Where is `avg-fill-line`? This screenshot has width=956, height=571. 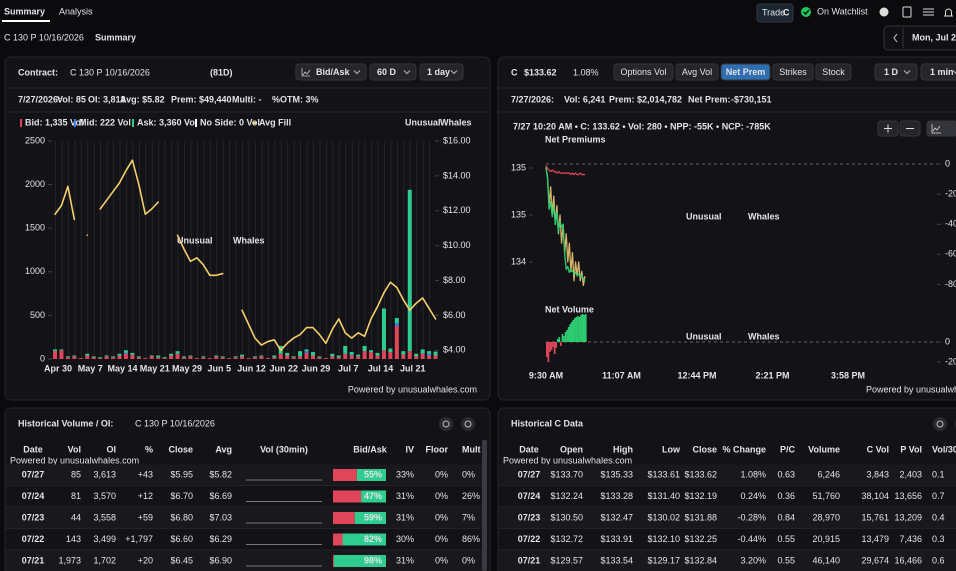 avg-fill-line is located at coordinates (245, 255).